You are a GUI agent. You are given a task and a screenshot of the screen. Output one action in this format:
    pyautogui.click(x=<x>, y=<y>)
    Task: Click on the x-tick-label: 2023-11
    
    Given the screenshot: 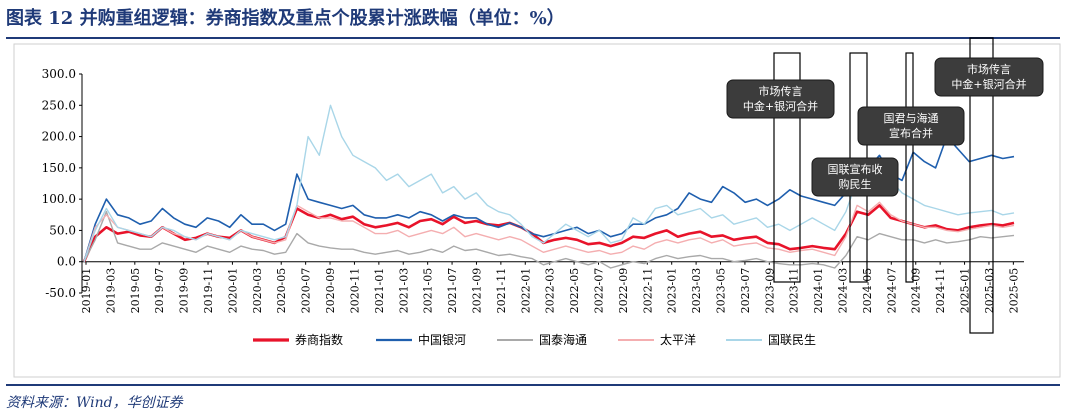 What is the action you would take?
    pyautogui.click(x=794, y=291)
    